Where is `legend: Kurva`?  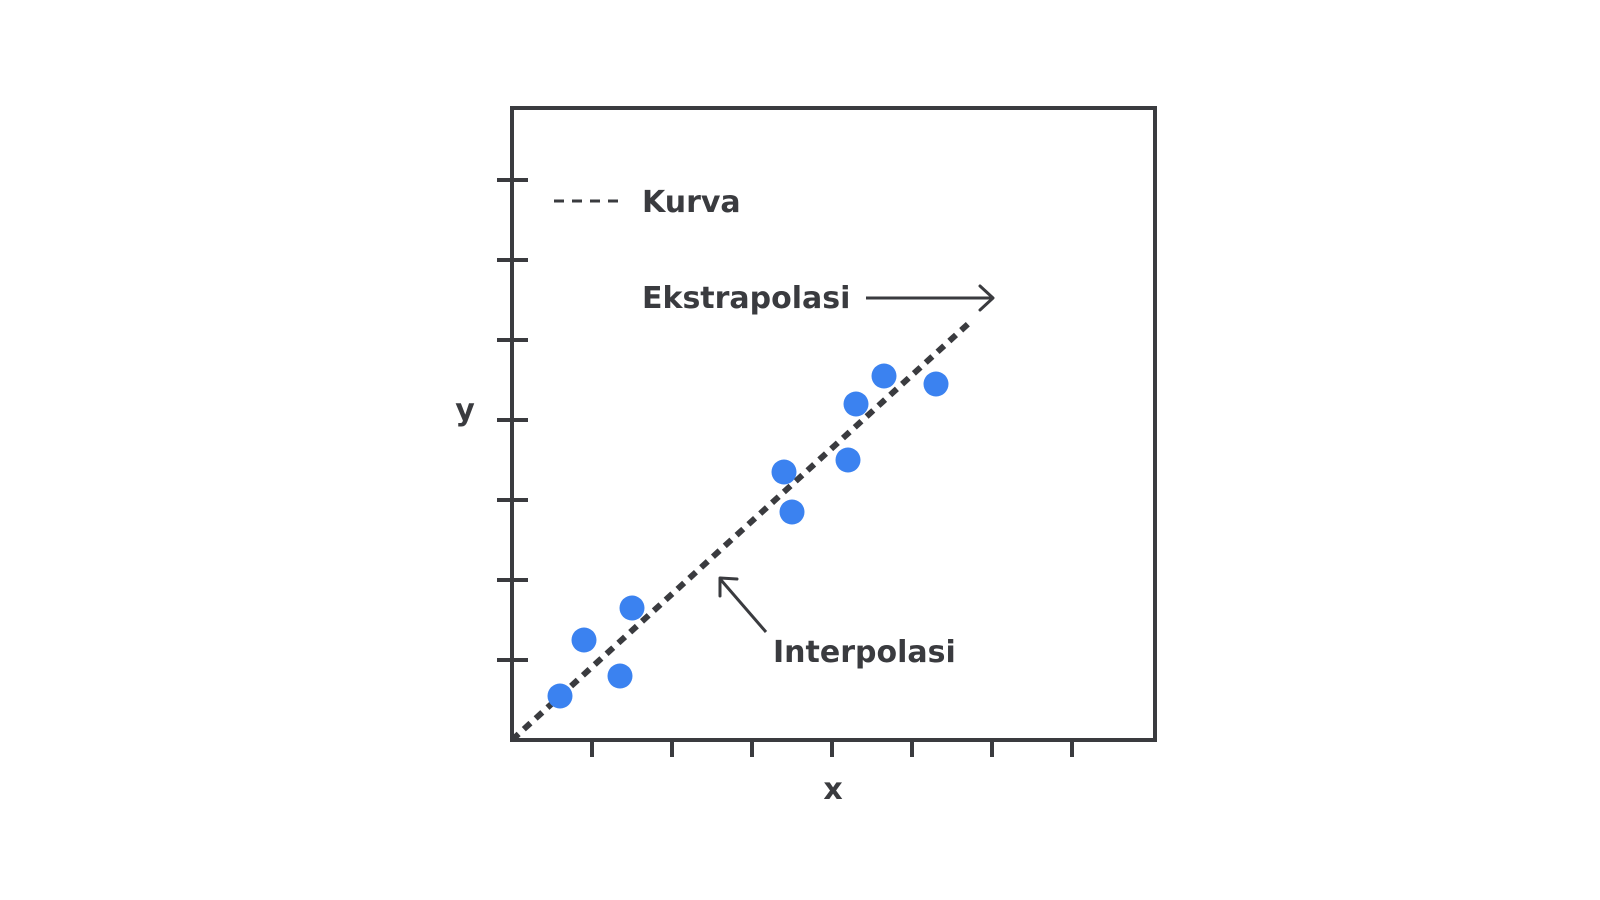 legend: Kurva is located at coordinates (647, 202).